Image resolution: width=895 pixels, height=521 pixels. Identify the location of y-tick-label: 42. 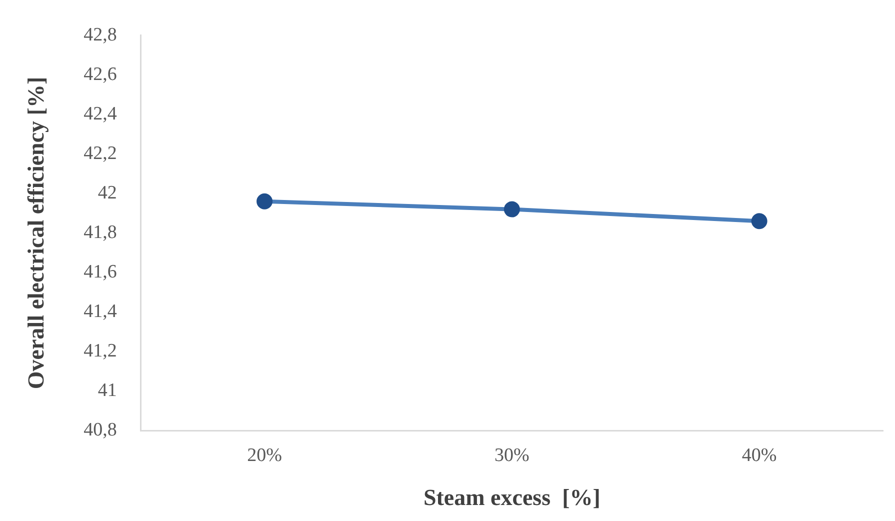
(107, 193).